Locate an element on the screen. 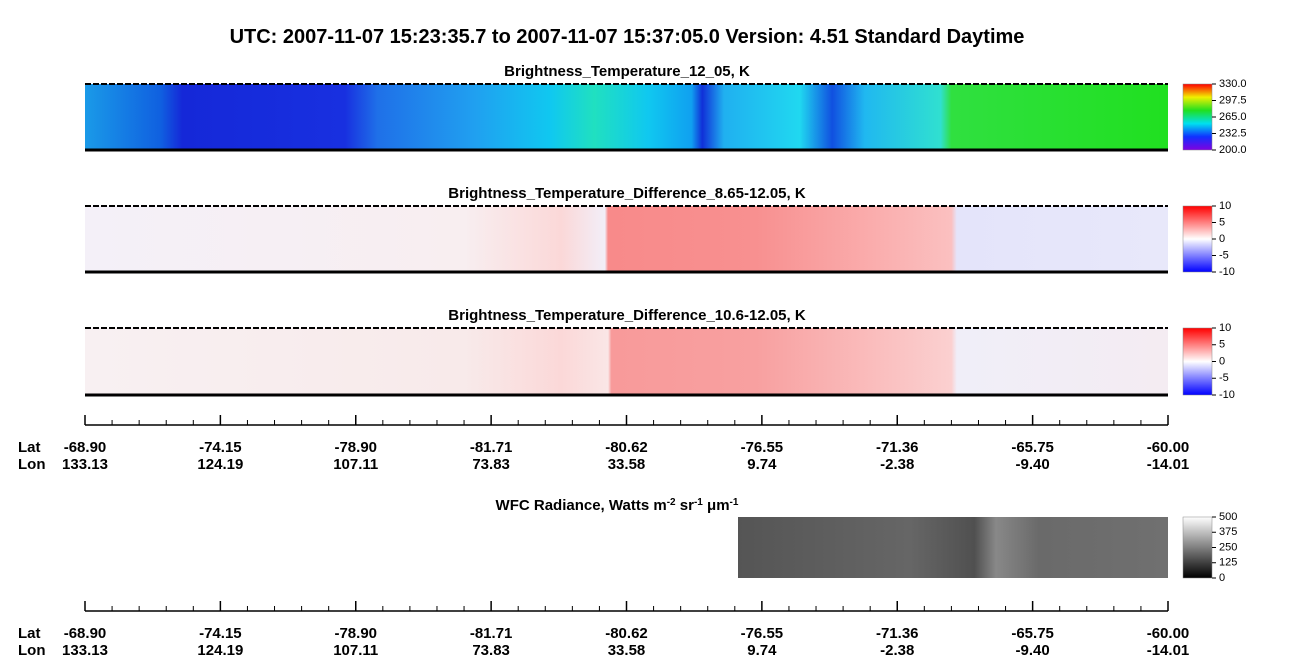 This screenshot has width=1300, height=667. colorbar-label: 265.0 is located at coordinates (1233, 117).